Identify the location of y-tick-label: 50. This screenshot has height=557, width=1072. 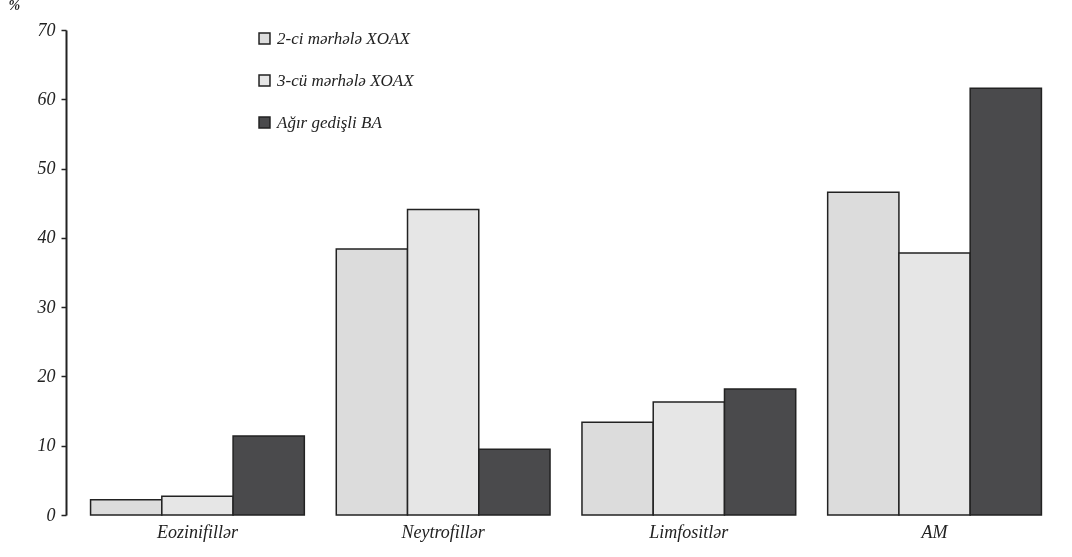
(46, 168).